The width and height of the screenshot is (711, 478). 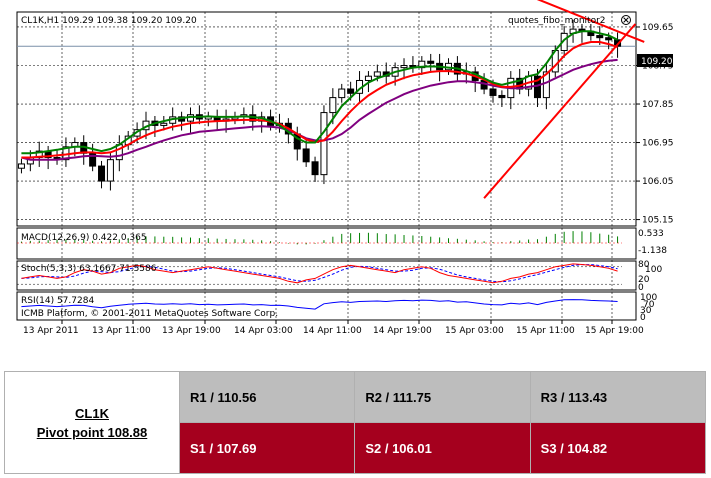 What do you see at coordinates (648, 298) in the screenshot?
I see `rsi-axis-100: 100` at bounding box center [648, 298].